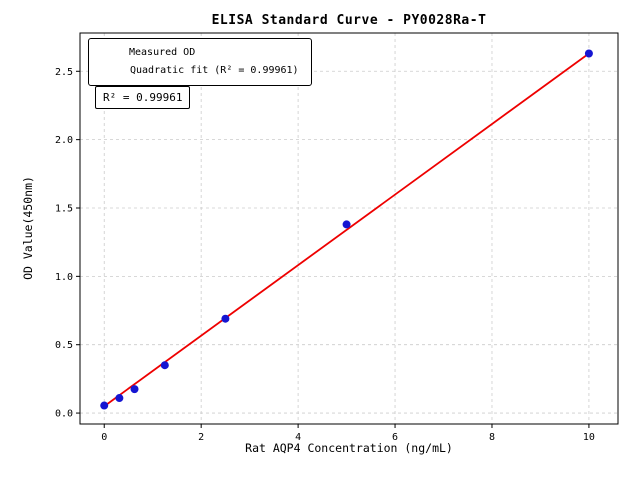 The image size is (640, 480). Describe the element at coordinates (28, 228) in the screenshot. I see `y-axis-label: OD Value(450nm)` at that location.